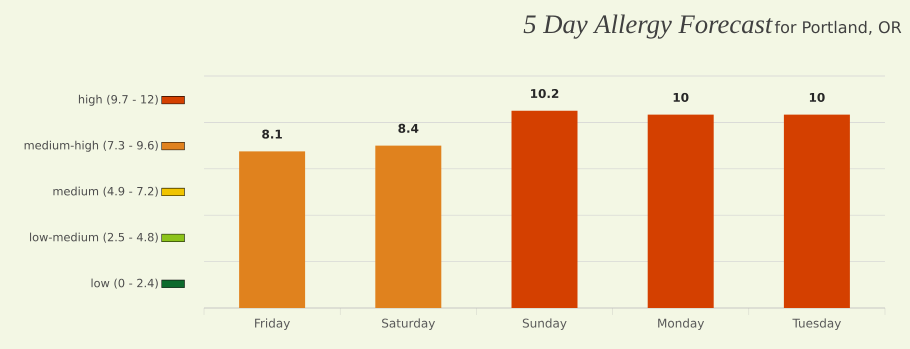 The width and height of the screenshot is (910, 349). I want to click on x-tick-label: Tuesday, so click(816, 324).